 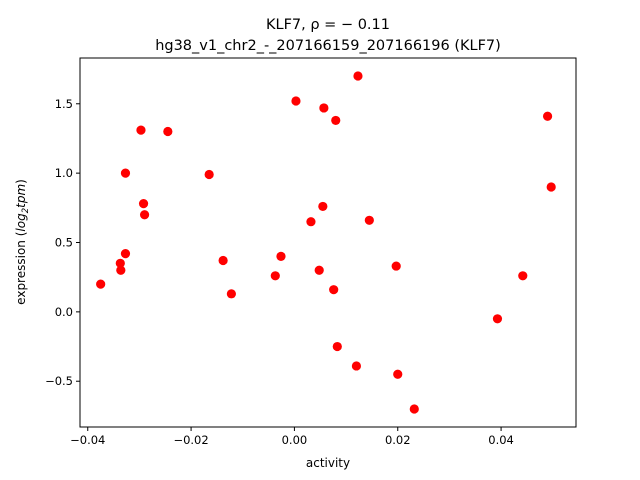 What do you see at coordinates (64, 312) in the screenshot?
I see `y-tick-label: 0.0` at bounding box center [64, 312].